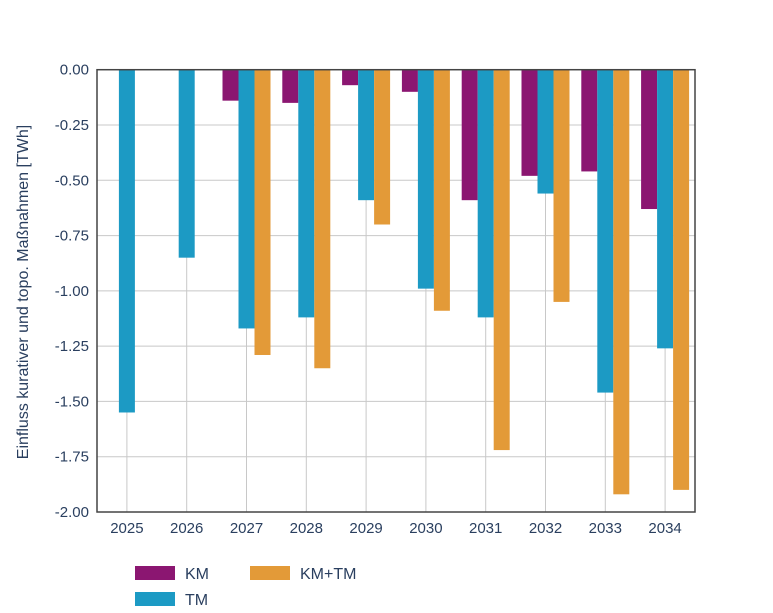 This screenshot has width=773, height=613. I want to click on y-tick-label: -1.75, so click(72, 457).